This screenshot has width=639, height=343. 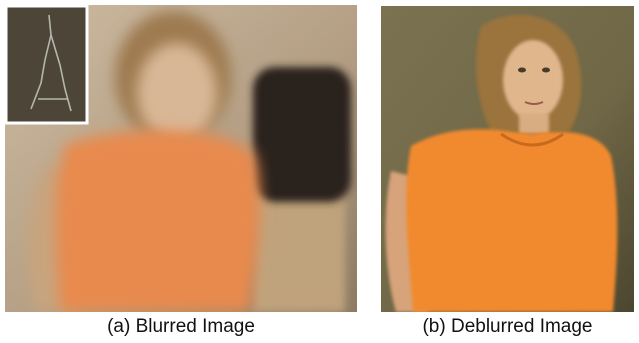 I want to click on deblurred-mouth, so click(x=534, y=103).